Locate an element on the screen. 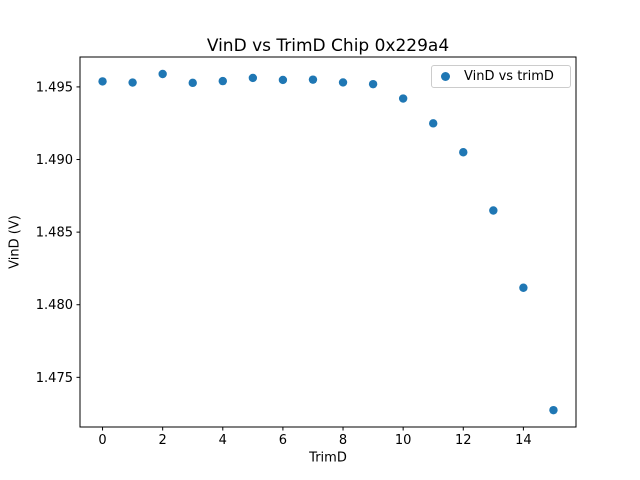 This screenshot has width=640, height=480. x-tick-label: 14 is located at coordinates (523, 440).